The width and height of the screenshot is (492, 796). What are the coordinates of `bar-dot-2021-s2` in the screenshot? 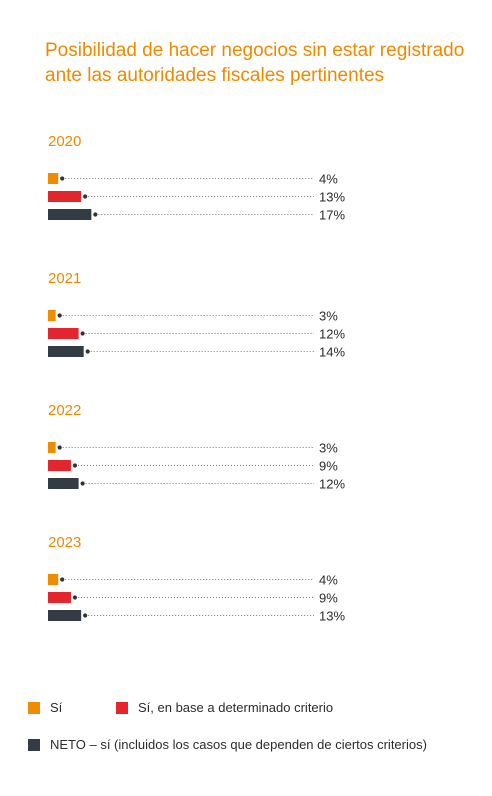 It's located at (82, 333).